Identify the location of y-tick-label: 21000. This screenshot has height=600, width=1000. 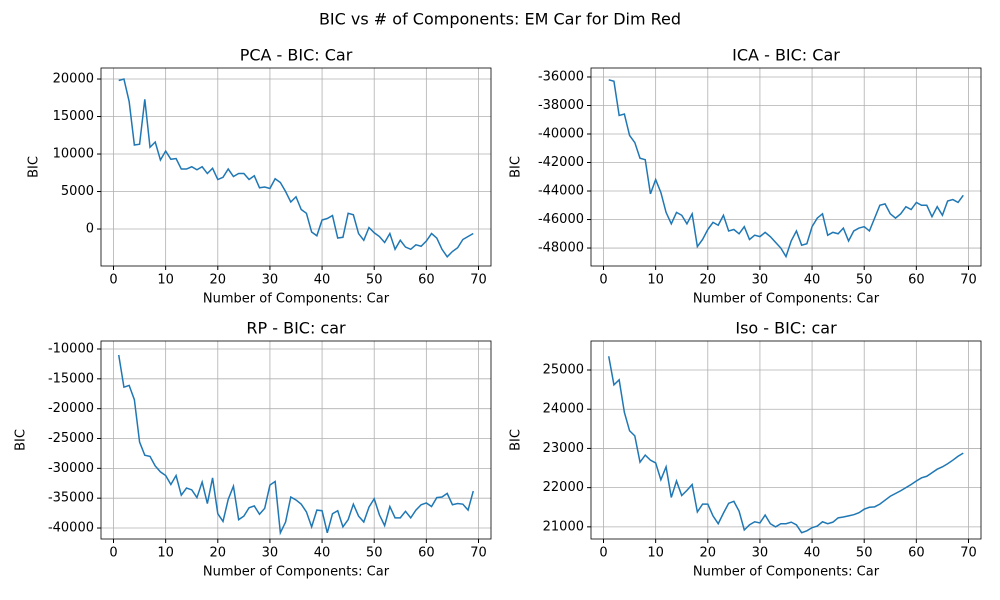
(563, 526).